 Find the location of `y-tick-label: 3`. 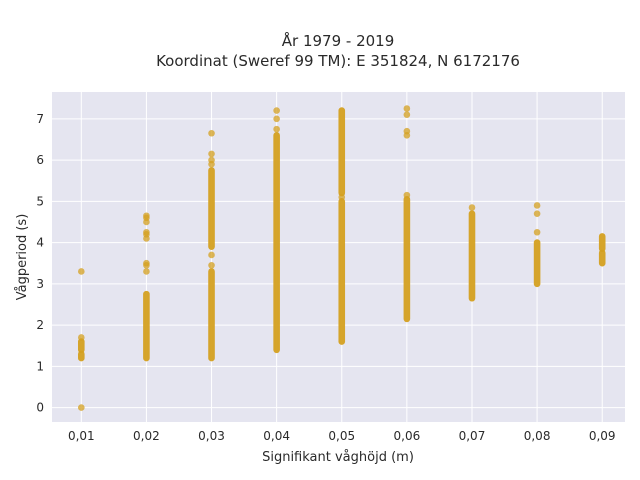

y-tick-label: 3 is located at coordinates (40, 284).